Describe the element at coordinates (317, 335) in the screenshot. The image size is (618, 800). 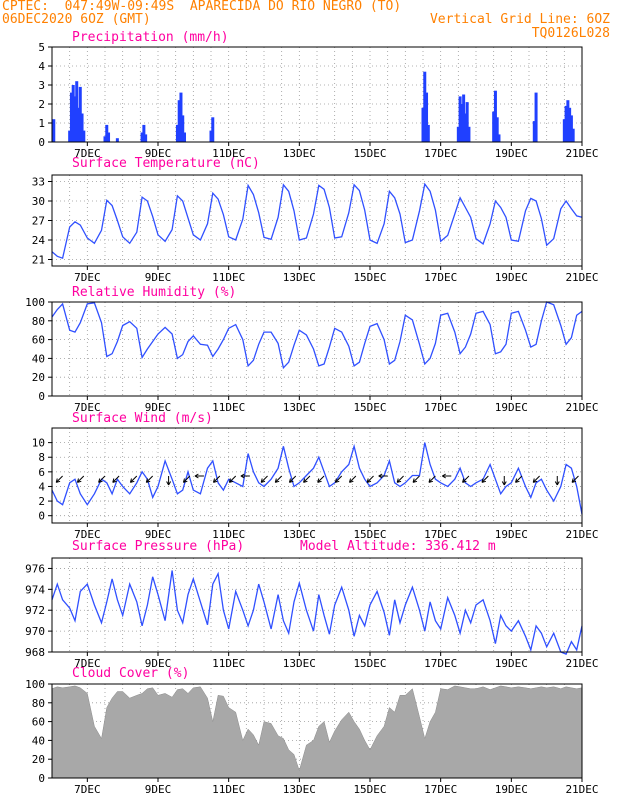
I see `rh-line` at that location.